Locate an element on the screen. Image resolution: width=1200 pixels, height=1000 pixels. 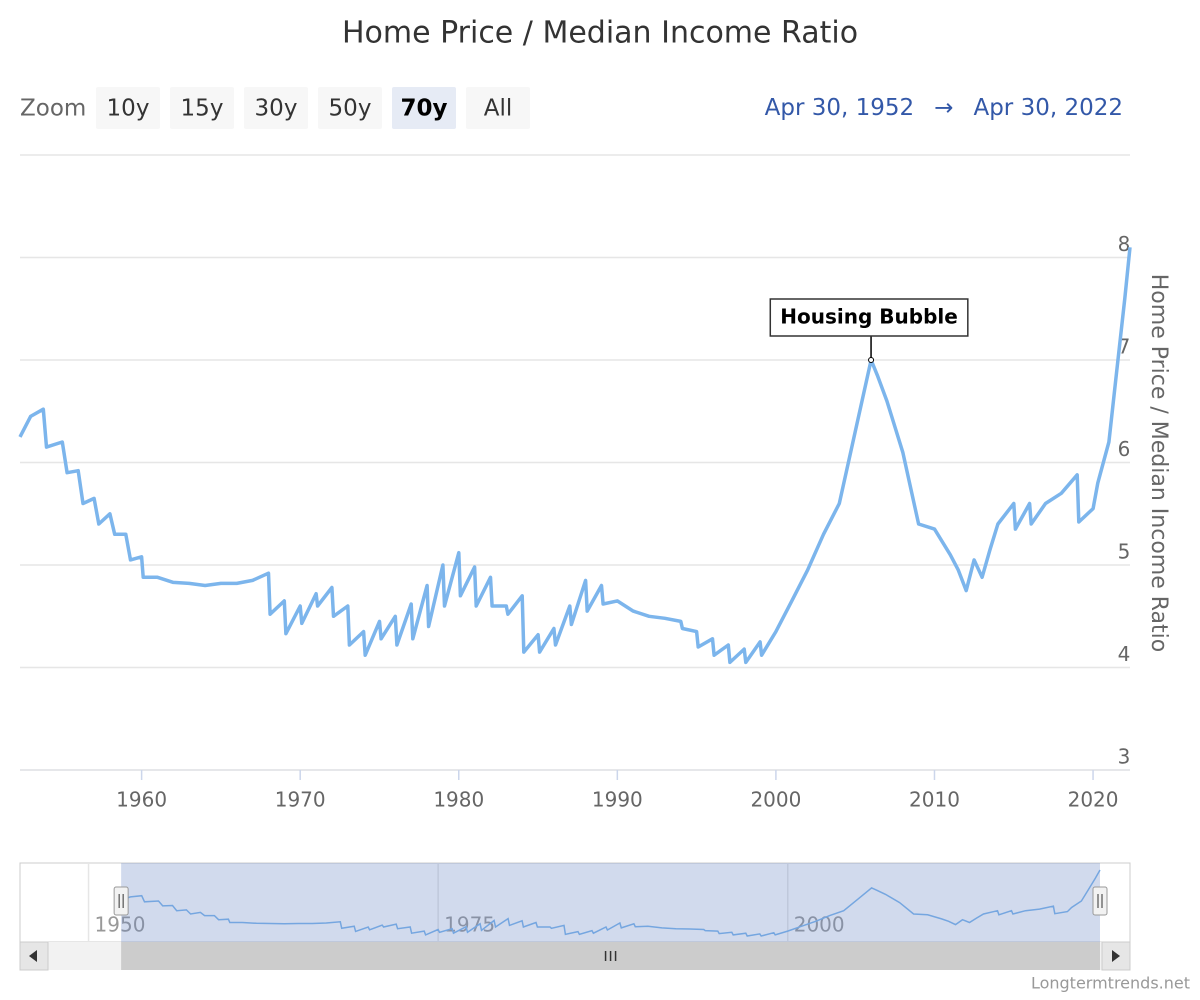
scrollbar-grip is located at coordinates (610, 956).